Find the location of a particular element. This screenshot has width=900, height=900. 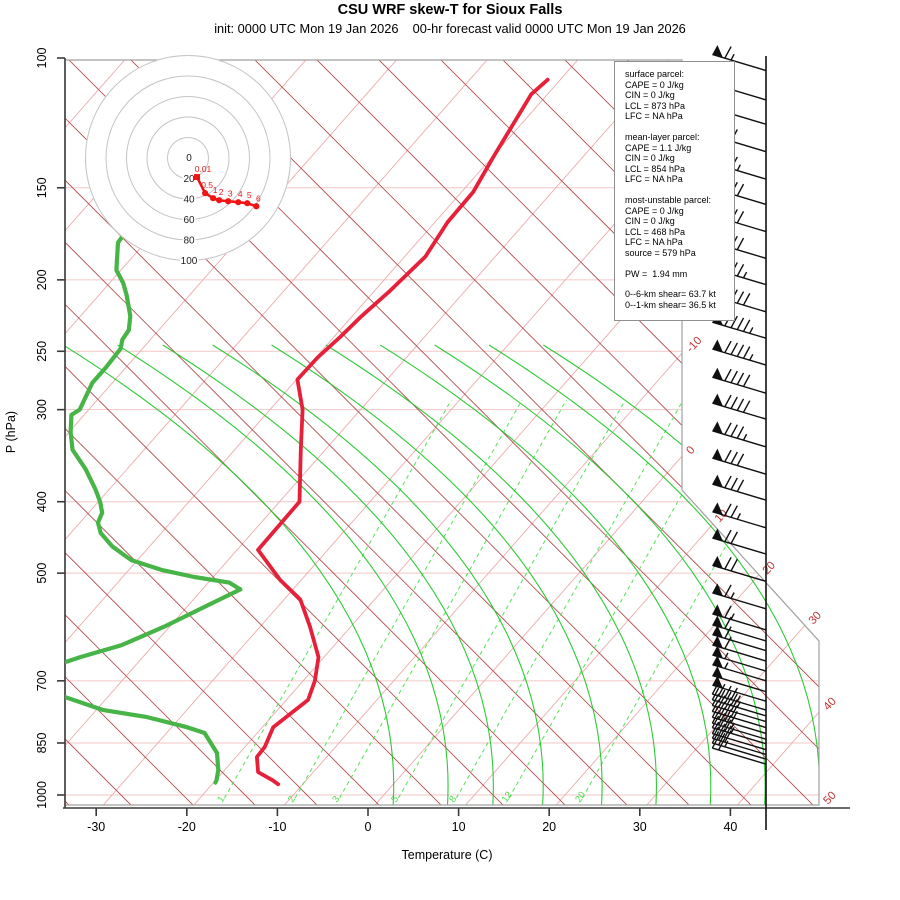

info-box-line: 0--6-km shear= 63.7 kt is located at coordinates (670, 294).